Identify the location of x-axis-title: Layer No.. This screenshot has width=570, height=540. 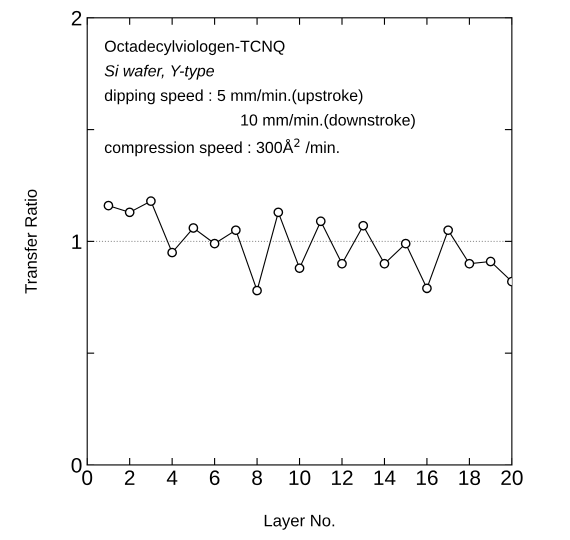
(299, 522).